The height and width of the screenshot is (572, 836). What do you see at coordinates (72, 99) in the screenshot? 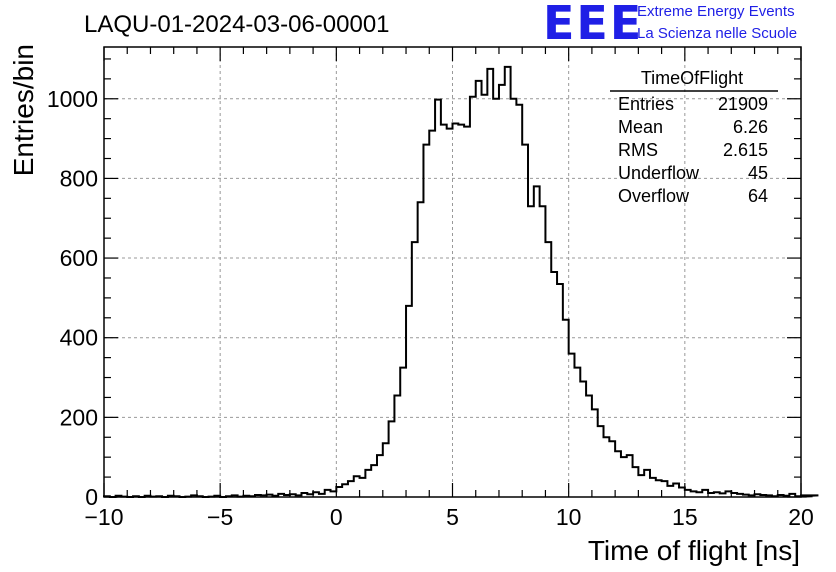
I see `y-tick-label: 1000` at bounding box center [72, 99].